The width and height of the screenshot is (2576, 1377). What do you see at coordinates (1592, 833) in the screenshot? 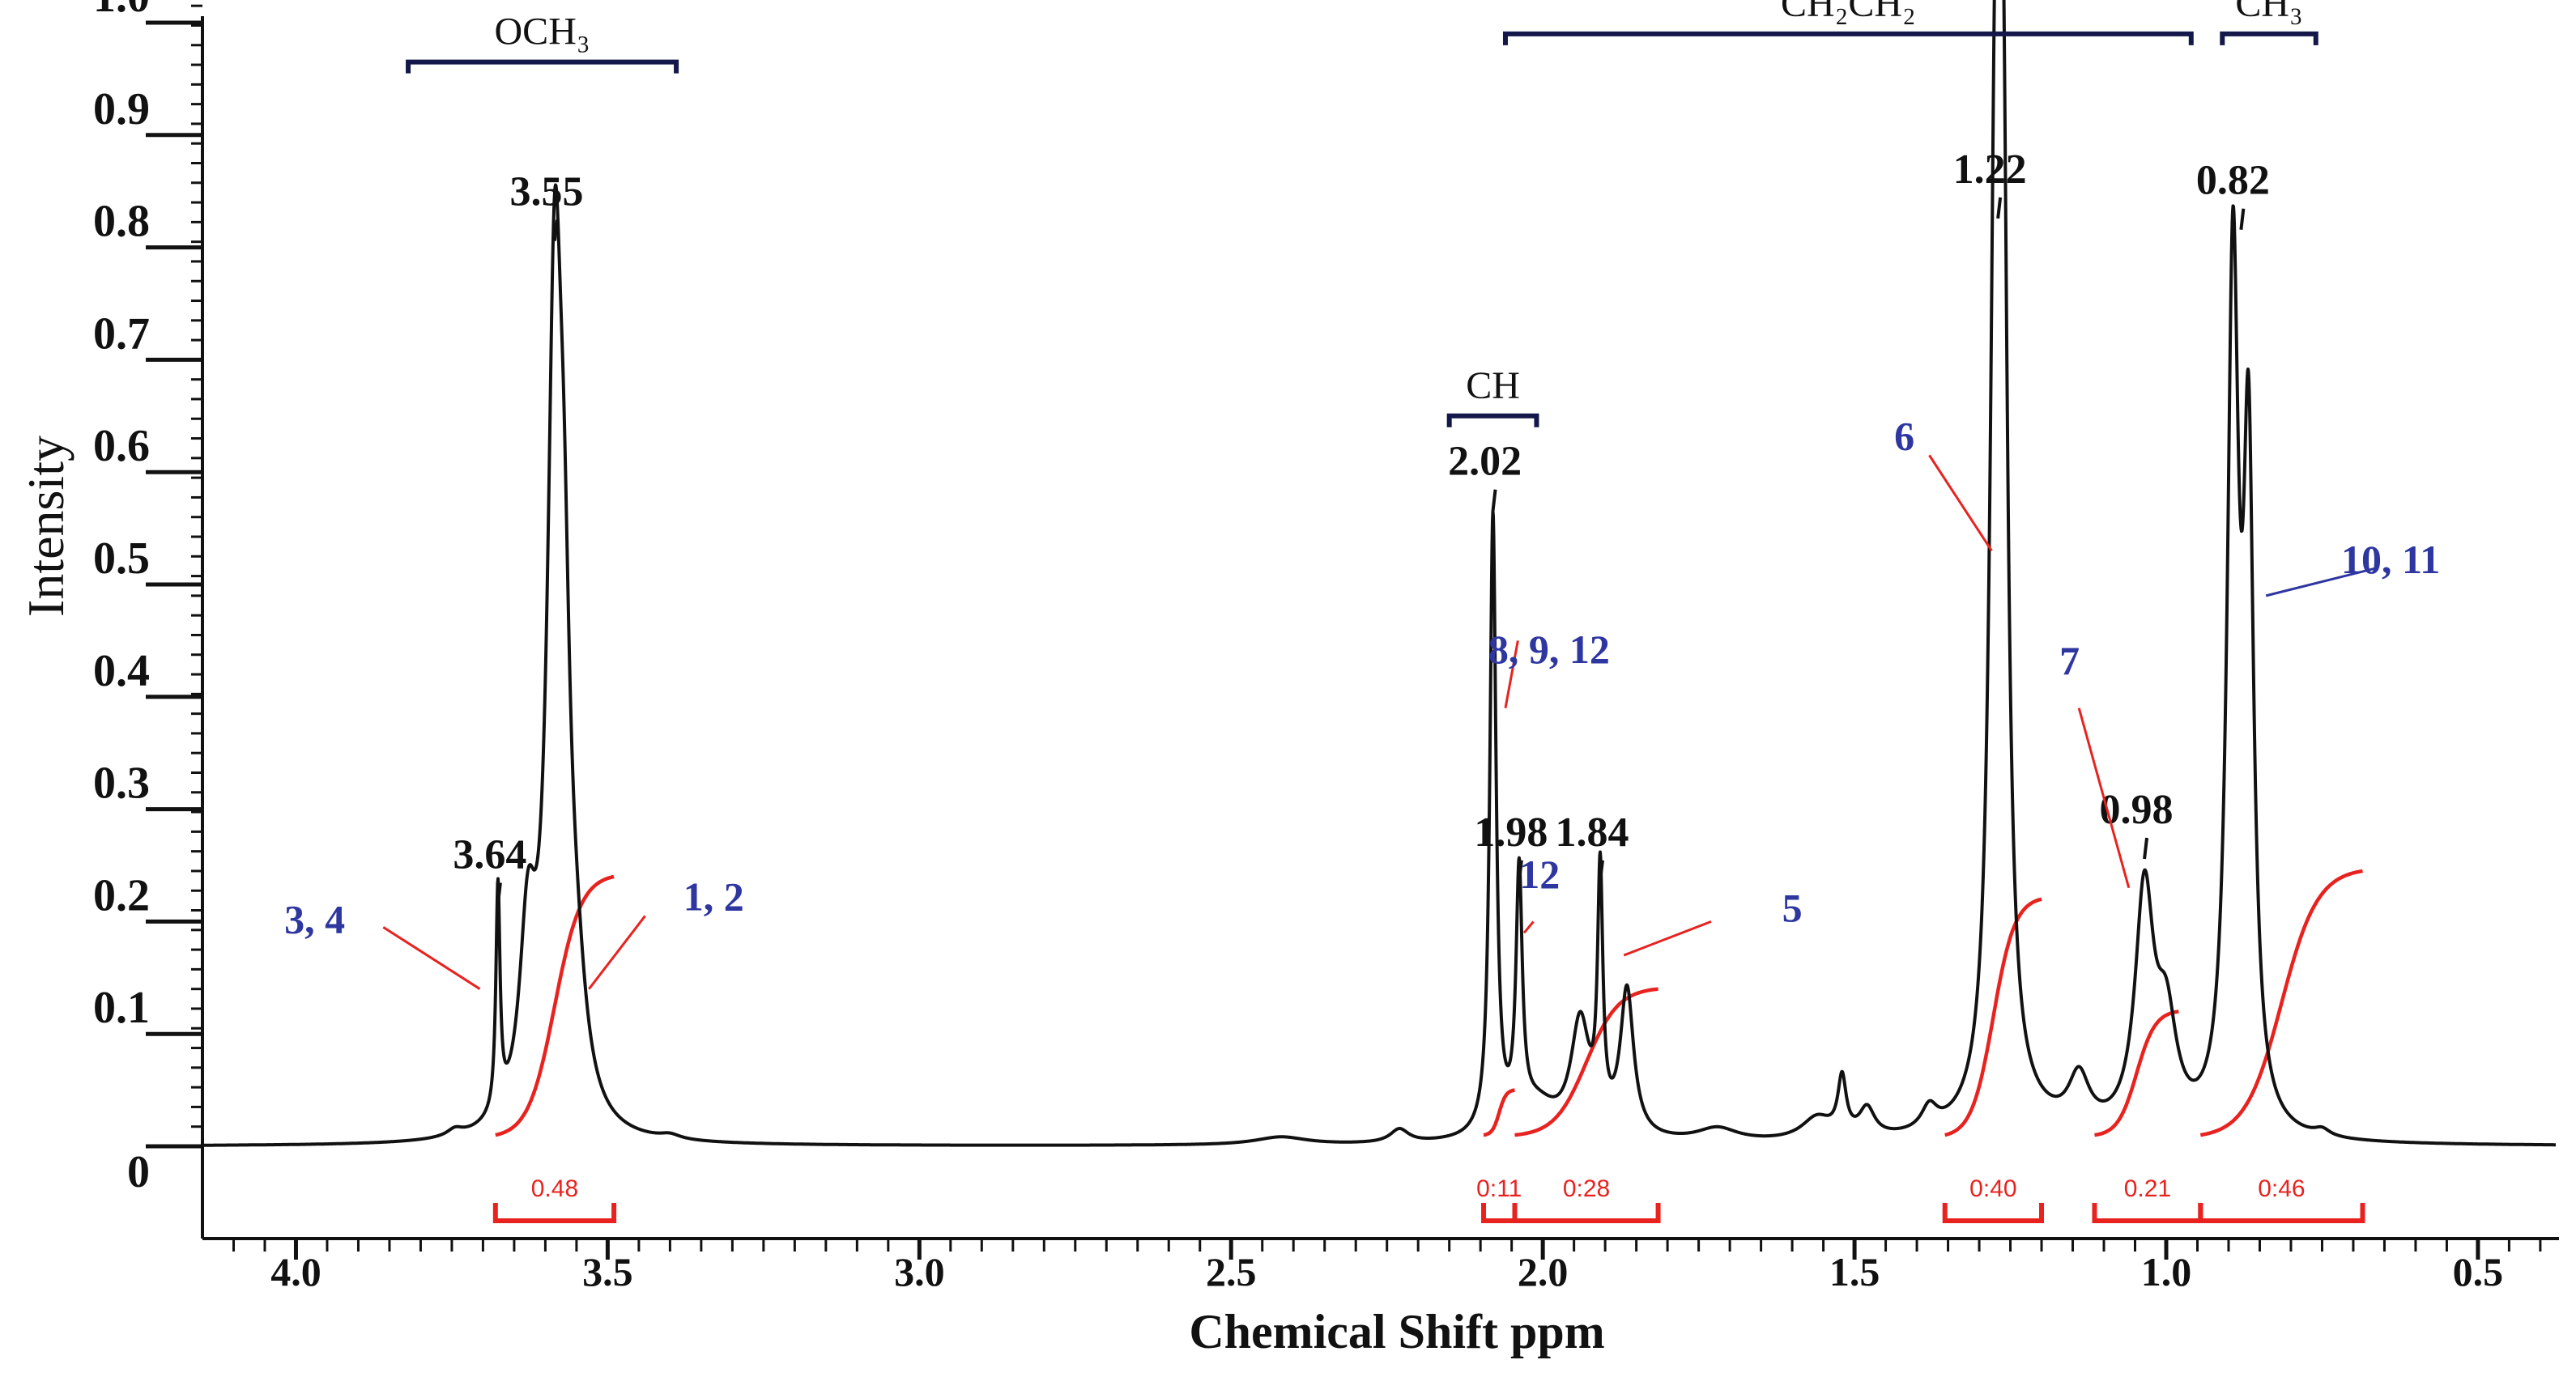
I see `peak-label: 1.84` at bounding box center [1592, 833].